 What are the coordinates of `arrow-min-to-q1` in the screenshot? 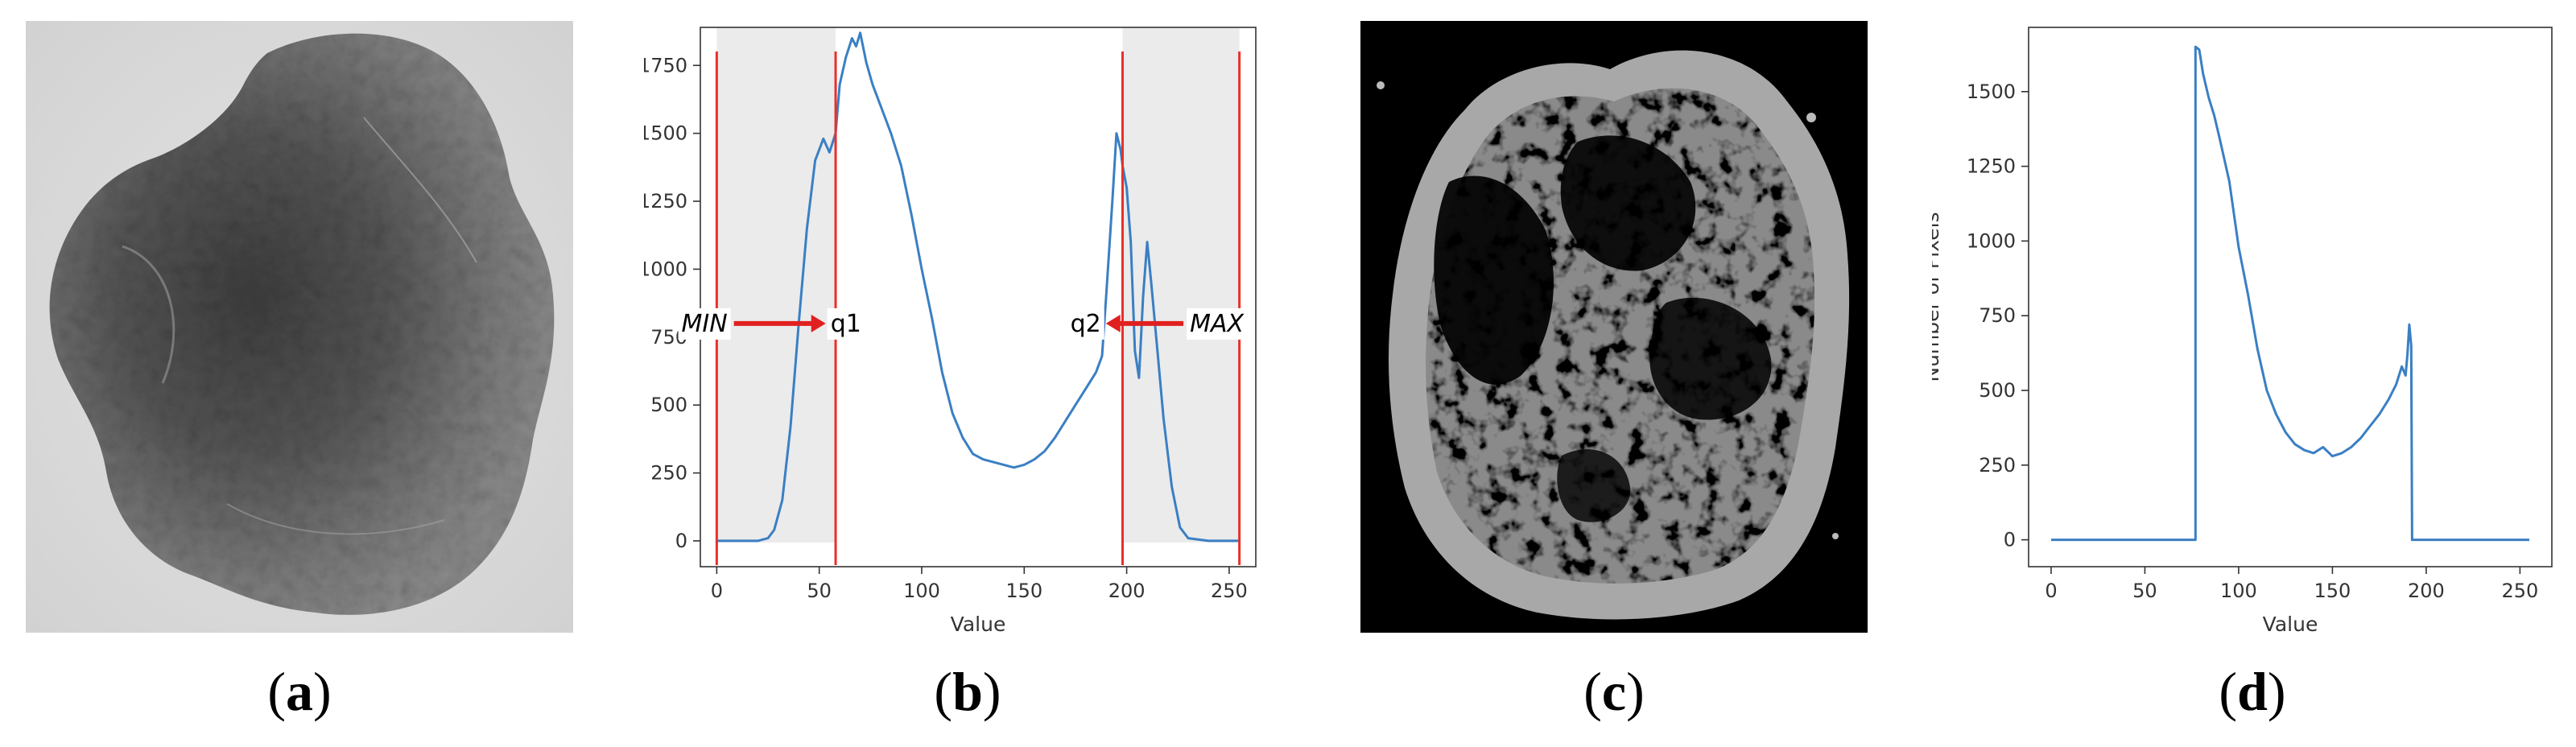 It's located at (818, 323).